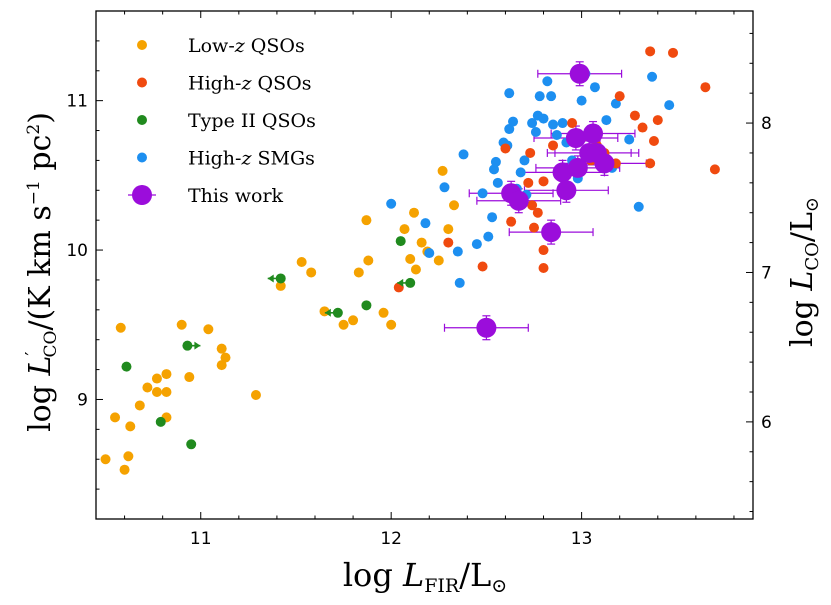 Image resolution: width=831 pixels, height=605 pixels. I want to click on legend-item-this-work: This work, so click(206, 196).